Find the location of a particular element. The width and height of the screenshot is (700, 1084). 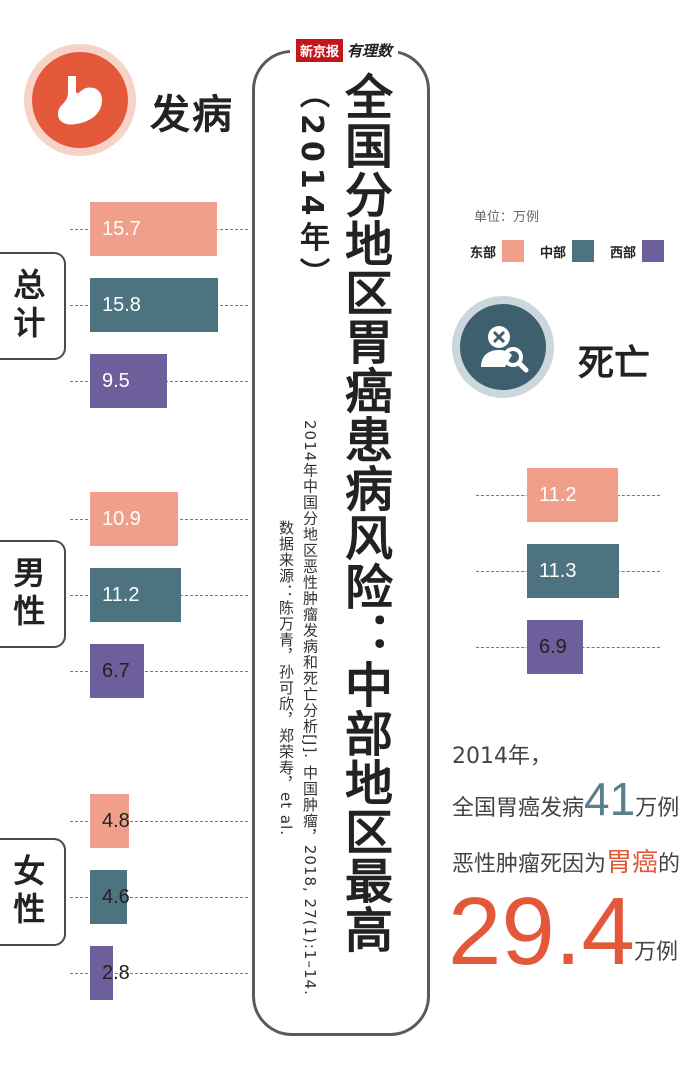

incidence-bar-2-west-value-label: 6.7 is located at coordinates (116, 670).